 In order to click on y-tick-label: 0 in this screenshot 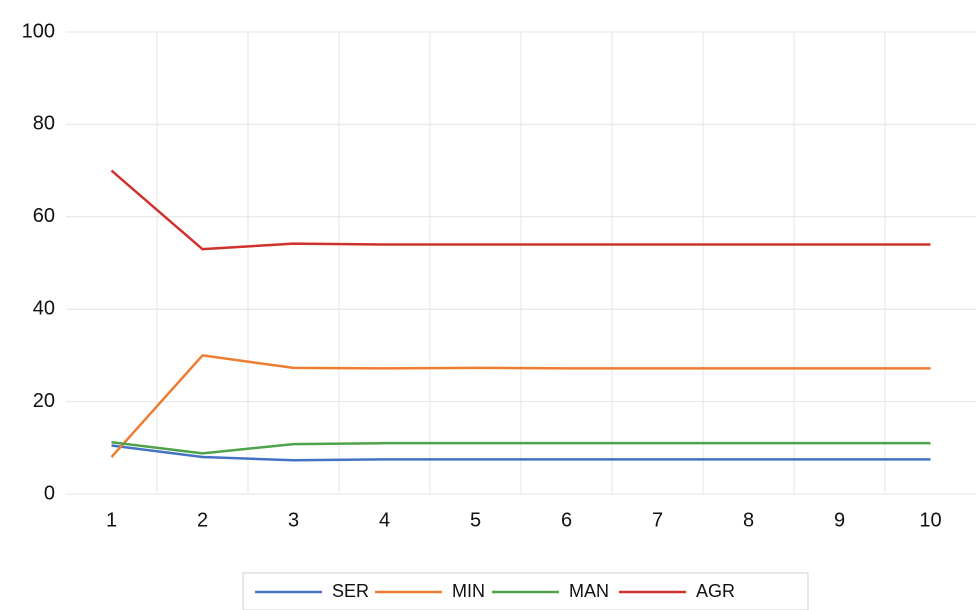, I will do `click(49, 493)`.